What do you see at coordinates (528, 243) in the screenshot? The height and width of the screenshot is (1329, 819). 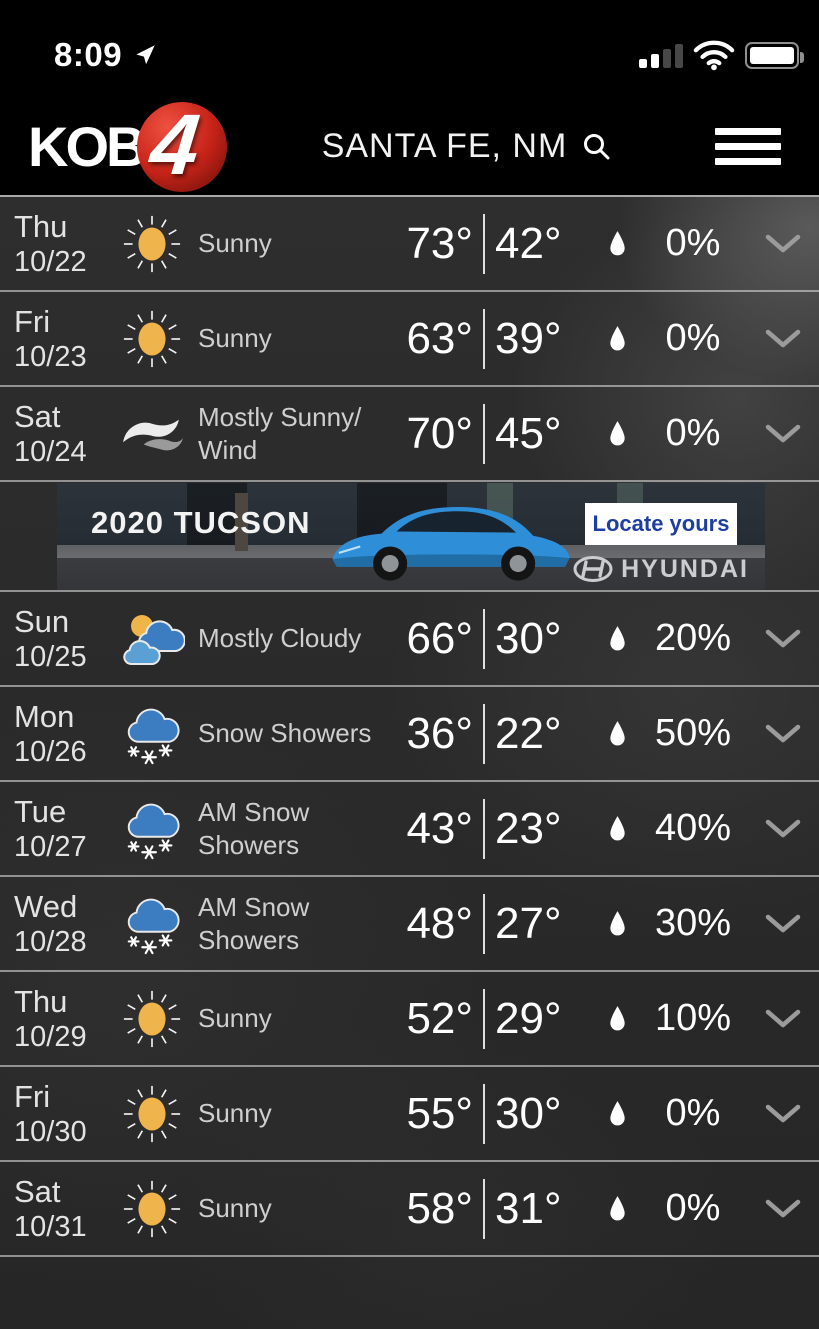 I see `low-temp: 42°` at bounding box center [528, 243].